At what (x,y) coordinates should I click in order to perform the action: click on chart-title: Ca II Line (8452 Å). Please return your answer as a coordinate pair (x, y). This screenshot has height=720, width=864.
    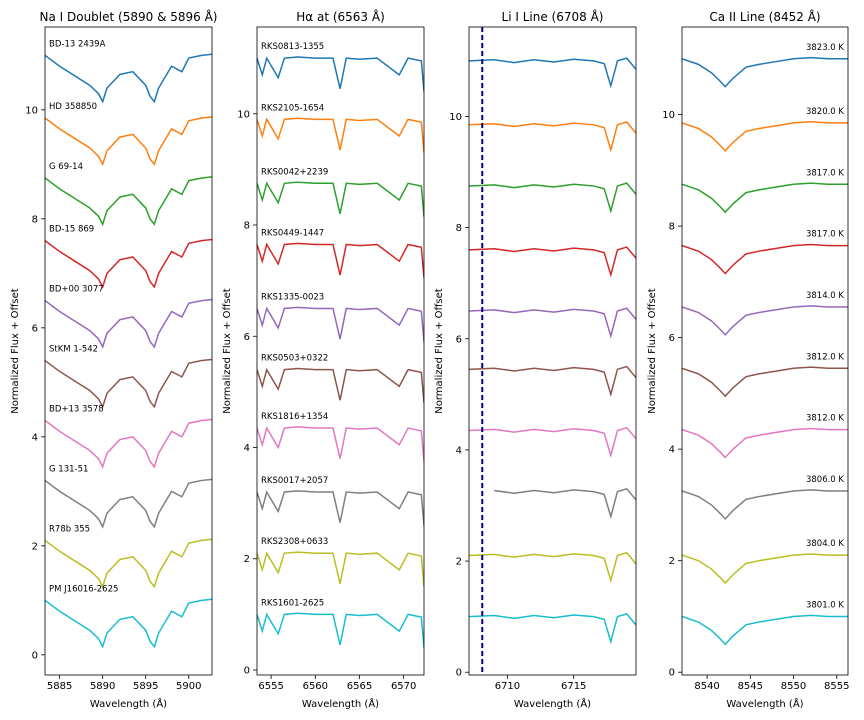
    Looking at the image, I should click on (764, 16).